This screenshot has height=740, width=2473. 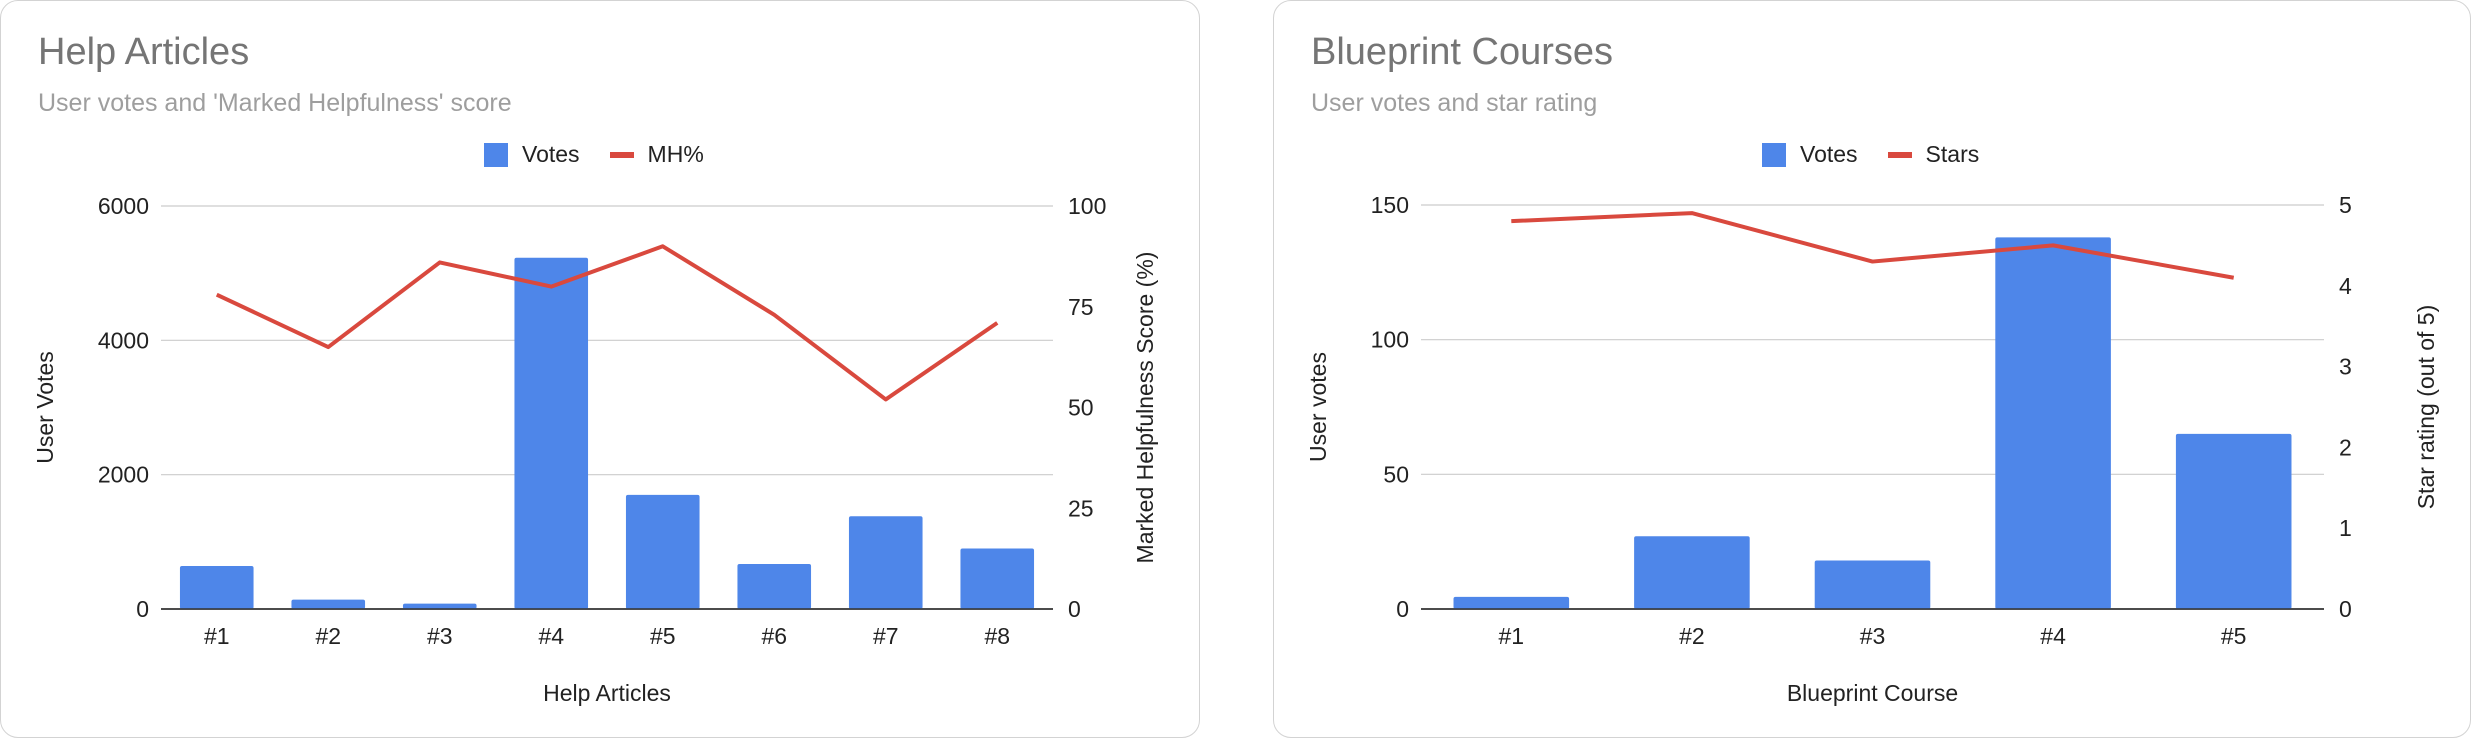 What do you see at coordinates (997, 636) in the screenshot?
I see `x-tick-label: #8` at bounding box center [997, 636].